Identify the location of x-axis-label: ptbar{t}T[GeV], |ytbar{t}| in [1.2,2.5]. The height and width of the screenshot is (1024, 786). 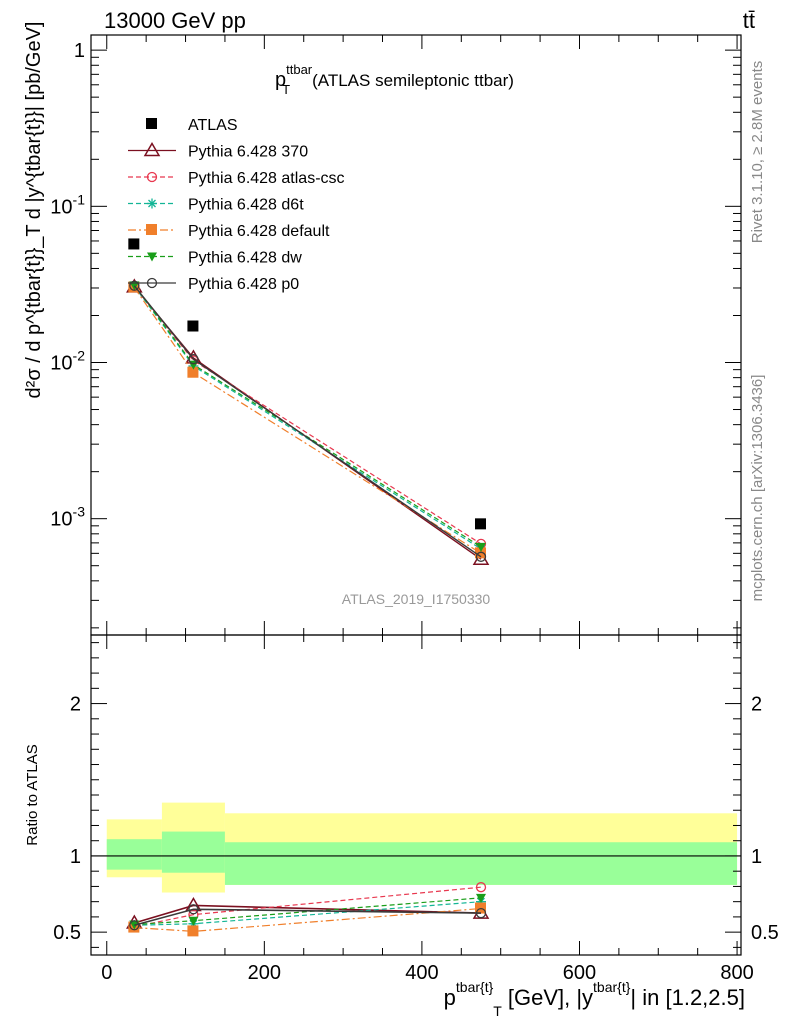
(594, 999).